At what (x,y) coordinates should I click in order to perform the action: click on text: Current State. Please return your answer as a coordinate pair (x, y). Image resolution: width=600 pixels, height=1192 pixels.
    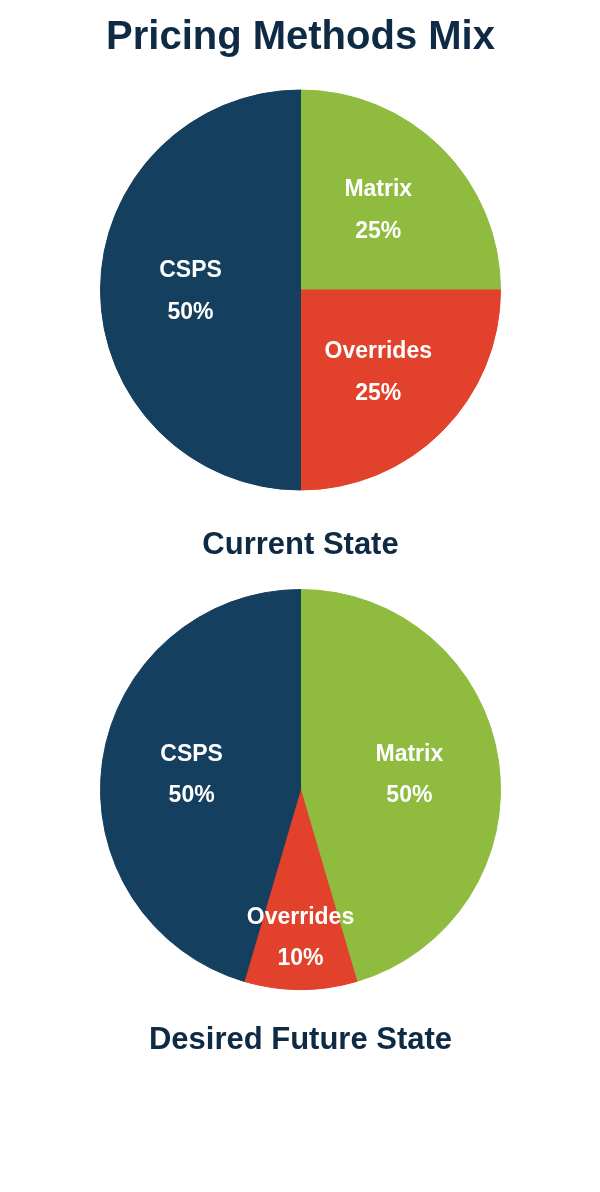
    Looking at the image, I should click on (300, 543).